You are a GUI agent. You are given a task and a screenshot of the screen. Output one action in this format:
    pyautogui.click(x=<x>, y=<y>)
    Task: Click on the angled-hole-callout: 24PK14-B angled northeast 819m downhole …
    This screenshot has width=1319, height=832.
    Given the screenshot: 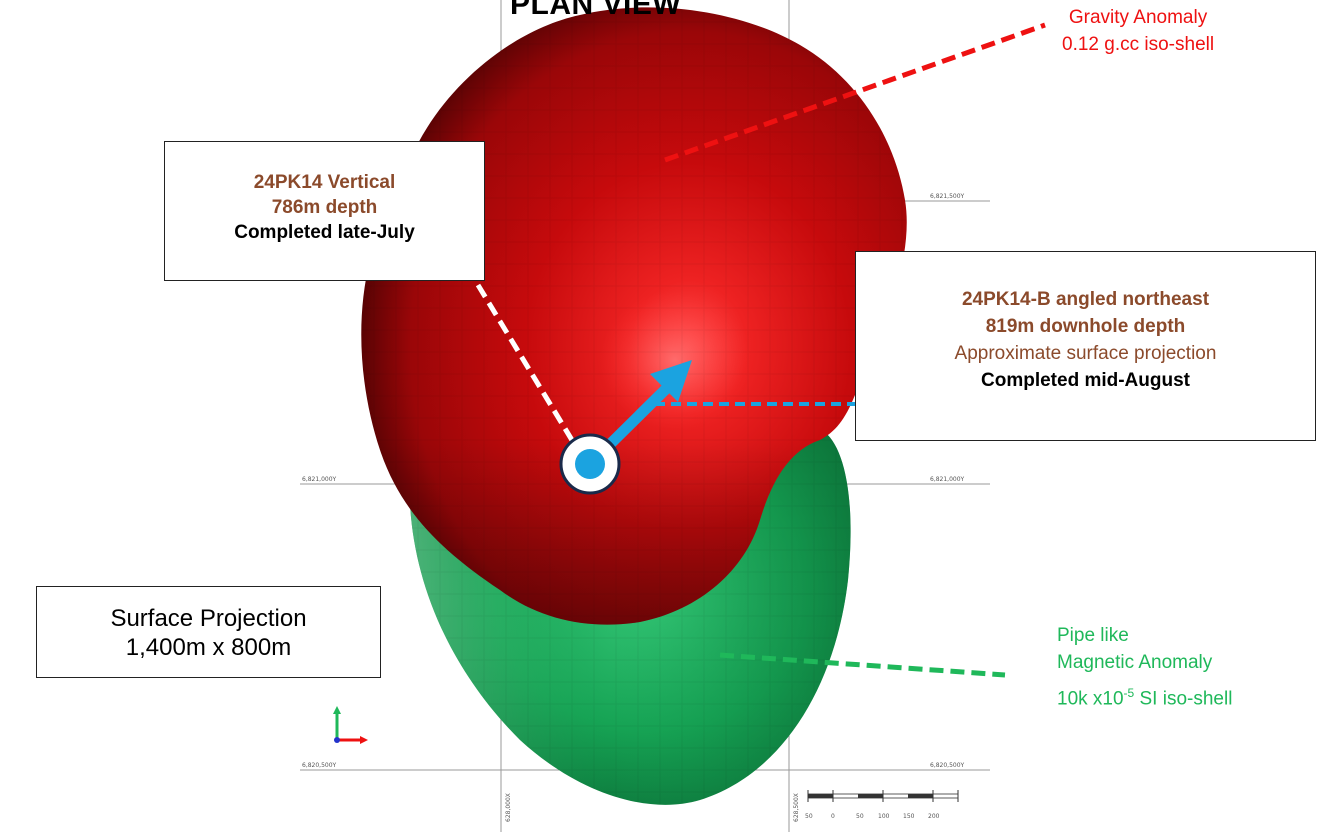 What is the action you would take?
    pyautogui.click(x=1085, y=346)
    